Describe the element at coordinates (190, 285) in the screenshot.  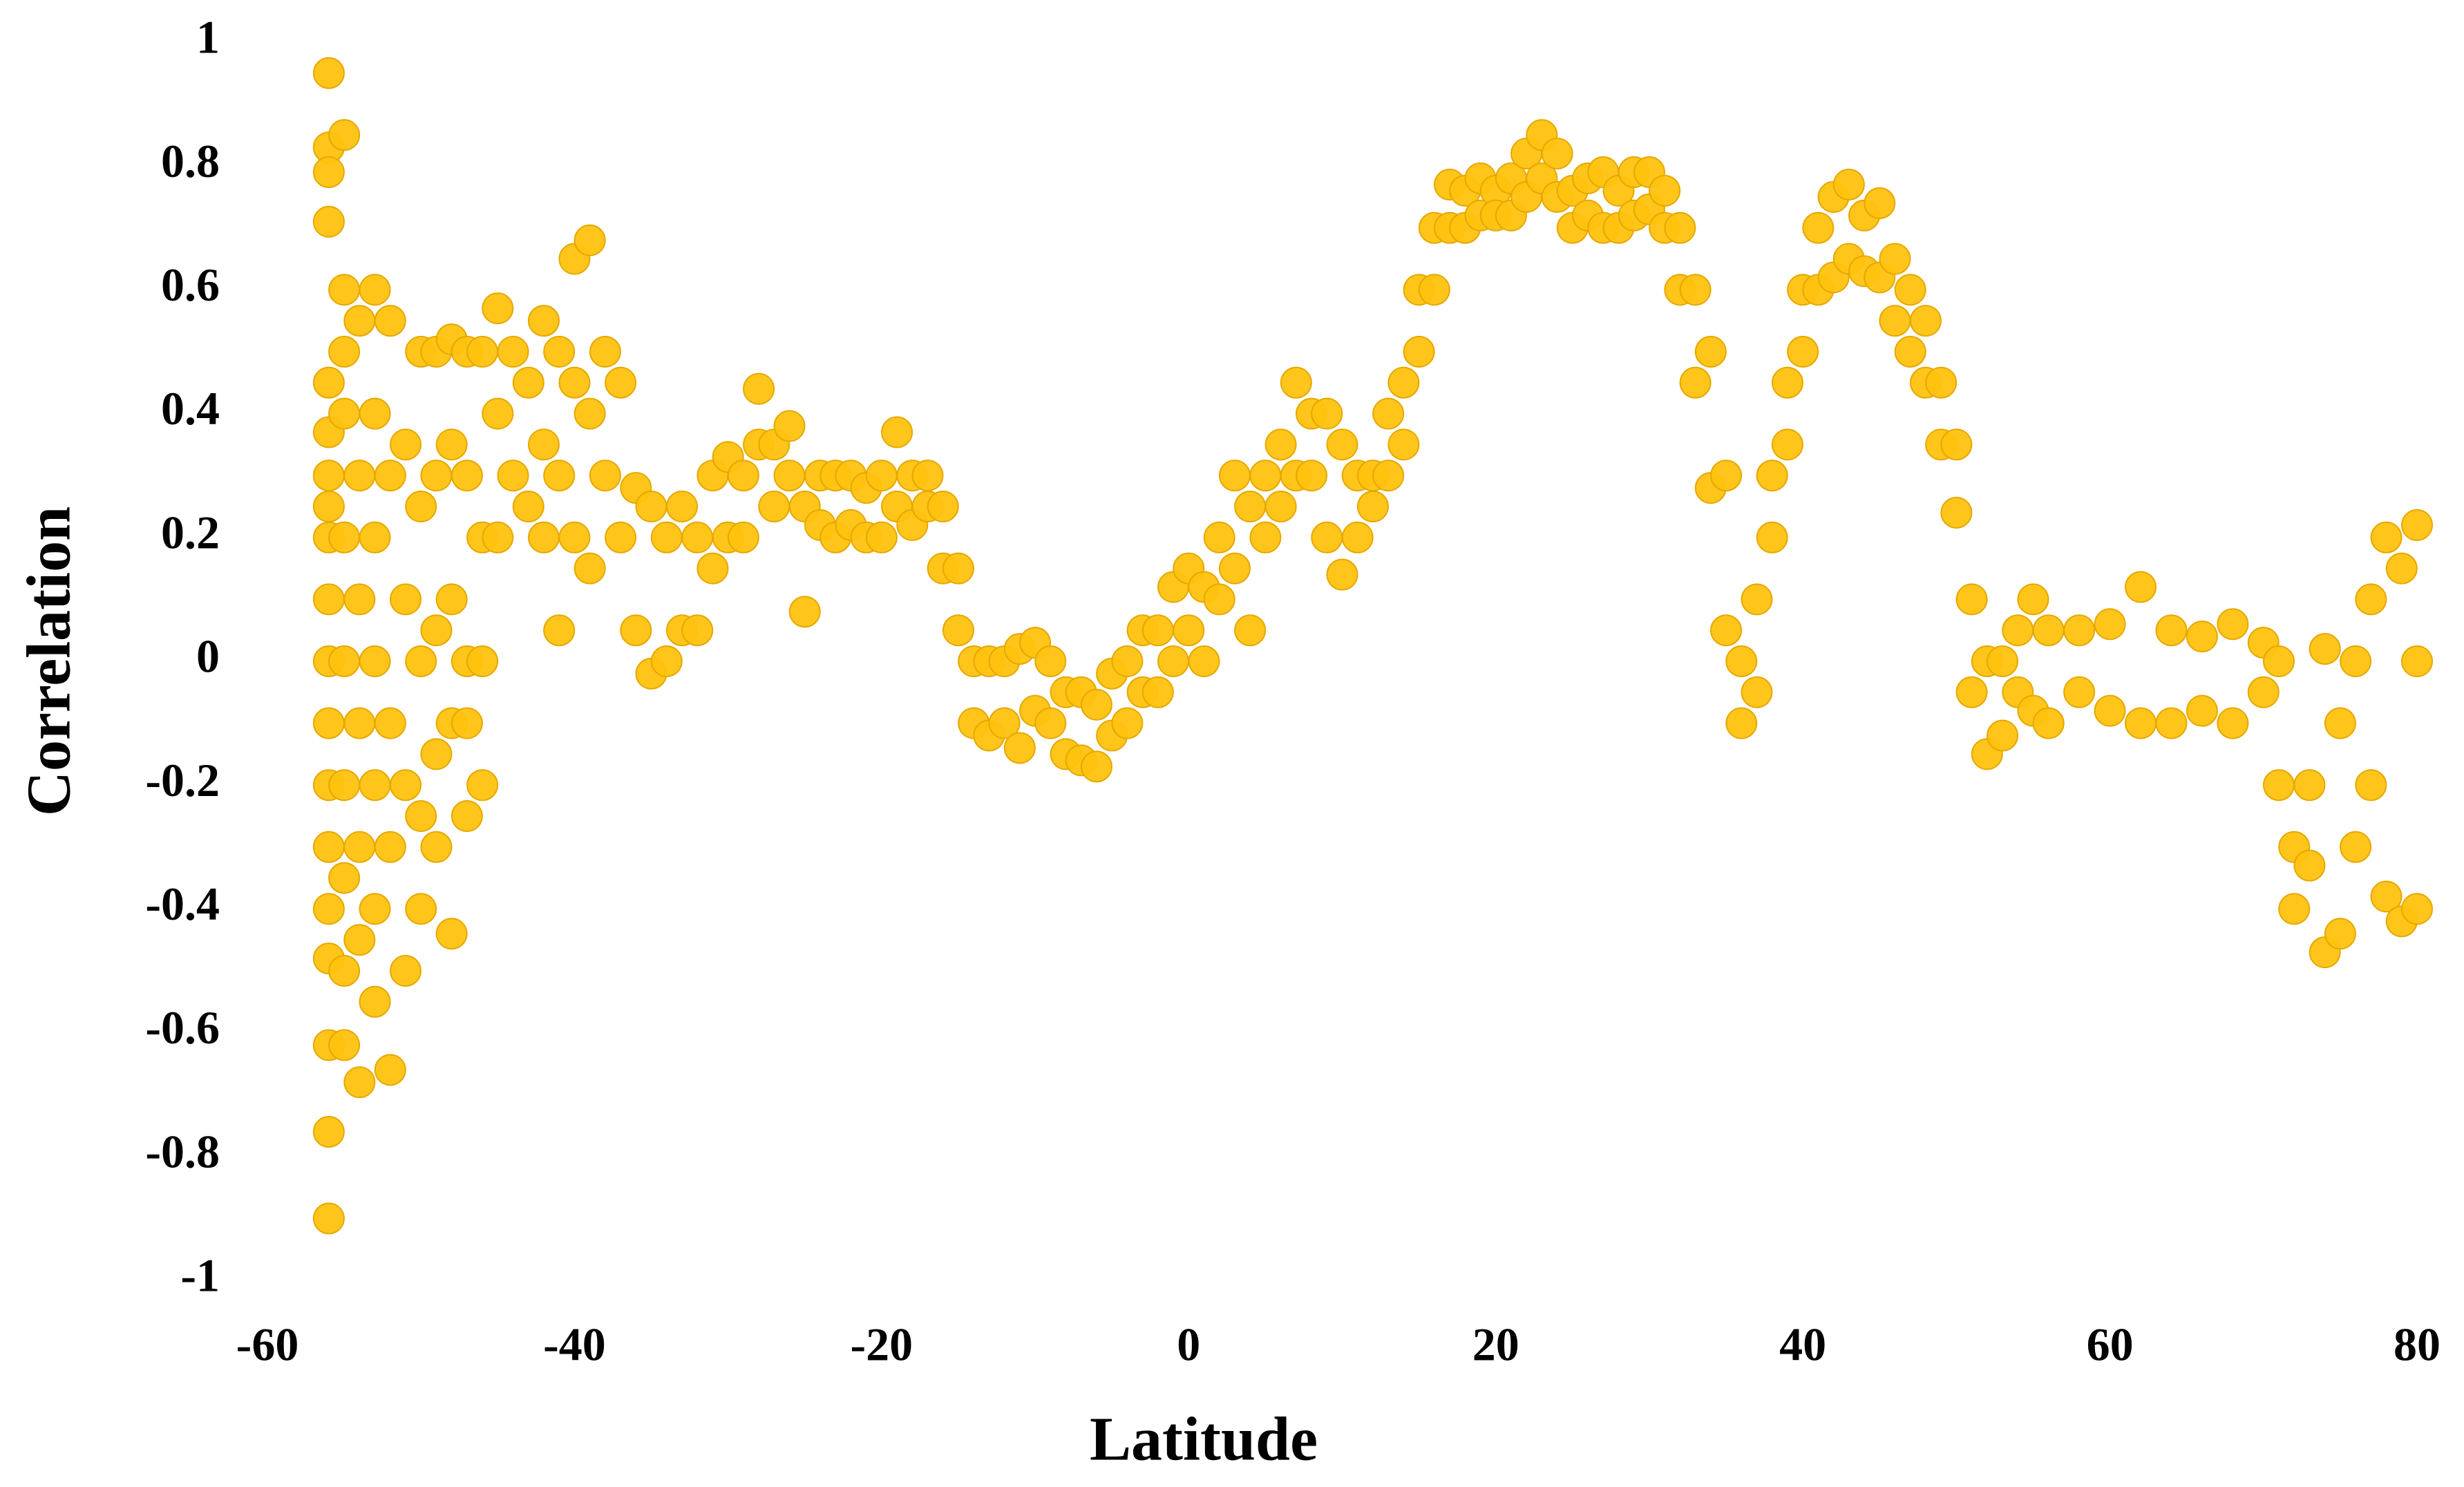
I see `y-tick-label: 0.6` at that location.